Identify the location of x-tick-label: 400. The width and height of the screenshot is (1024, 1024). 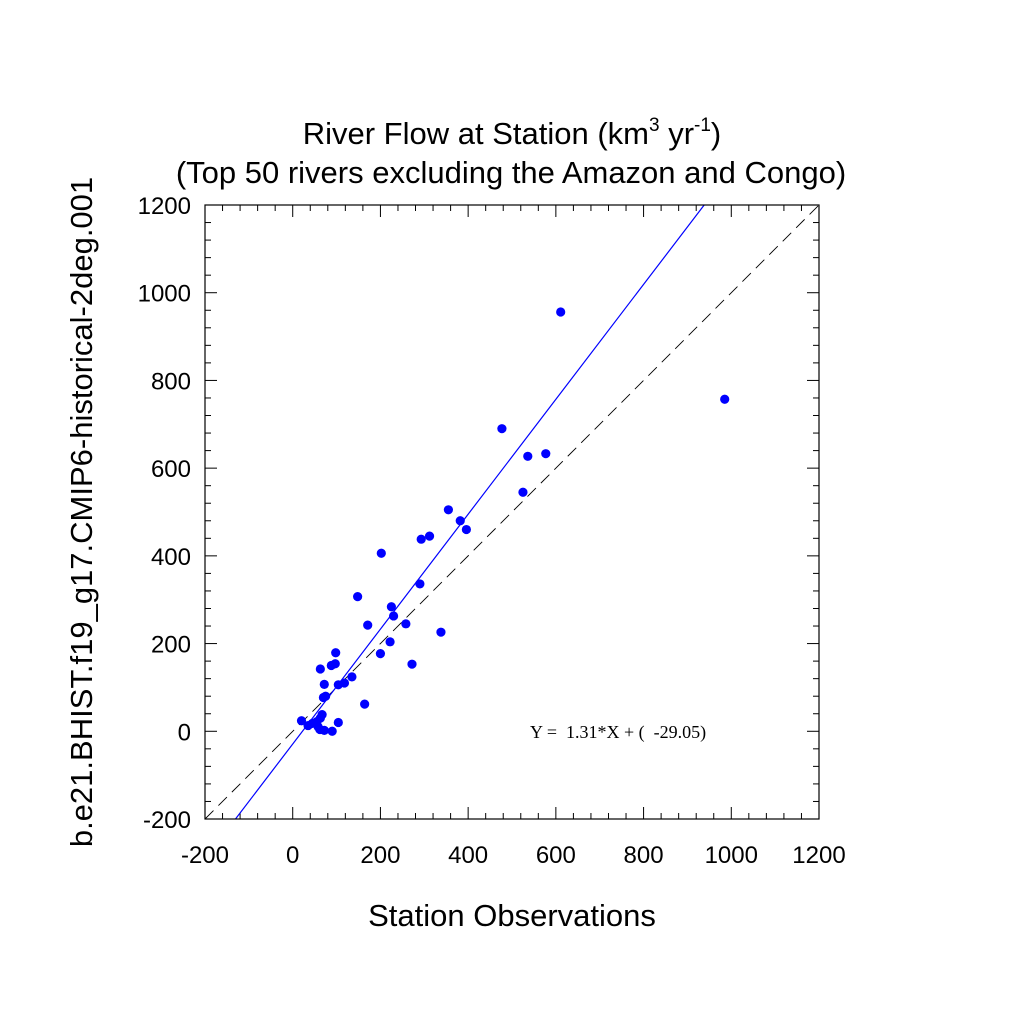
(468, 855).